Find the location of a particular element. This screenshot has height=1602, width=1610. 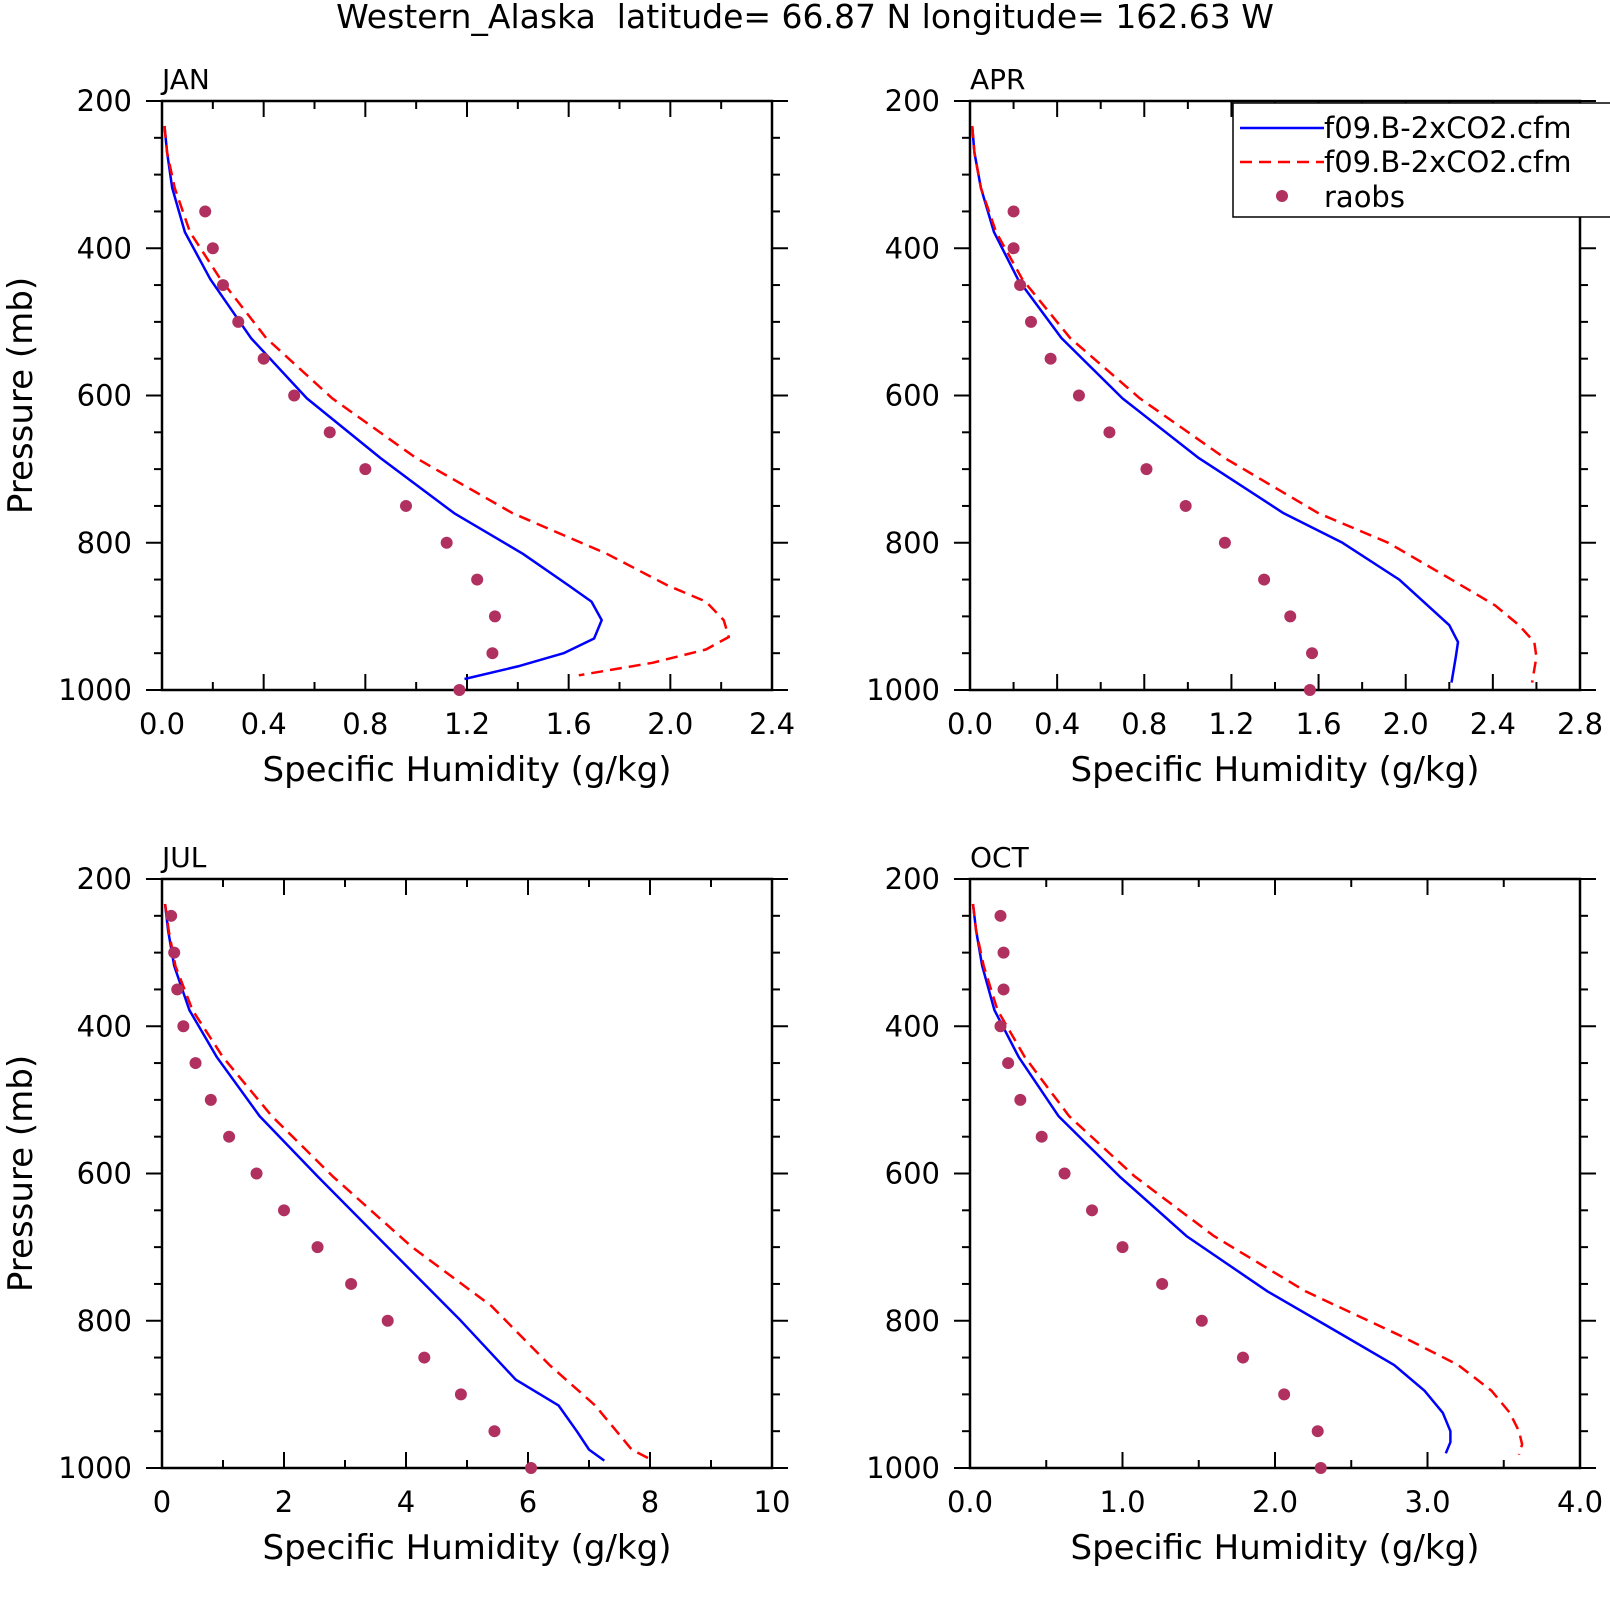

legend-marker is located at coordinates (1282, 196).